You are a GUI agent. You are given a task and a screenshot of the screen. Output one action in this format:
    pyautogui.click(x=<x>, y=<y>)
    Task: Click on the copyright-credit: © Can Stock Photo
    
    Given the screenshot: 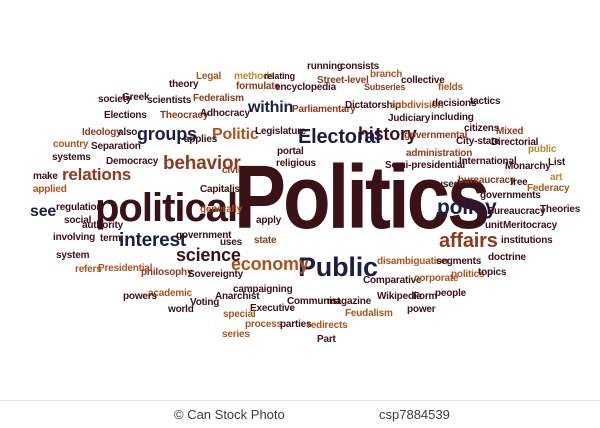 What is the action you would take?
    pyautogui.click(x=229, y=414)
    